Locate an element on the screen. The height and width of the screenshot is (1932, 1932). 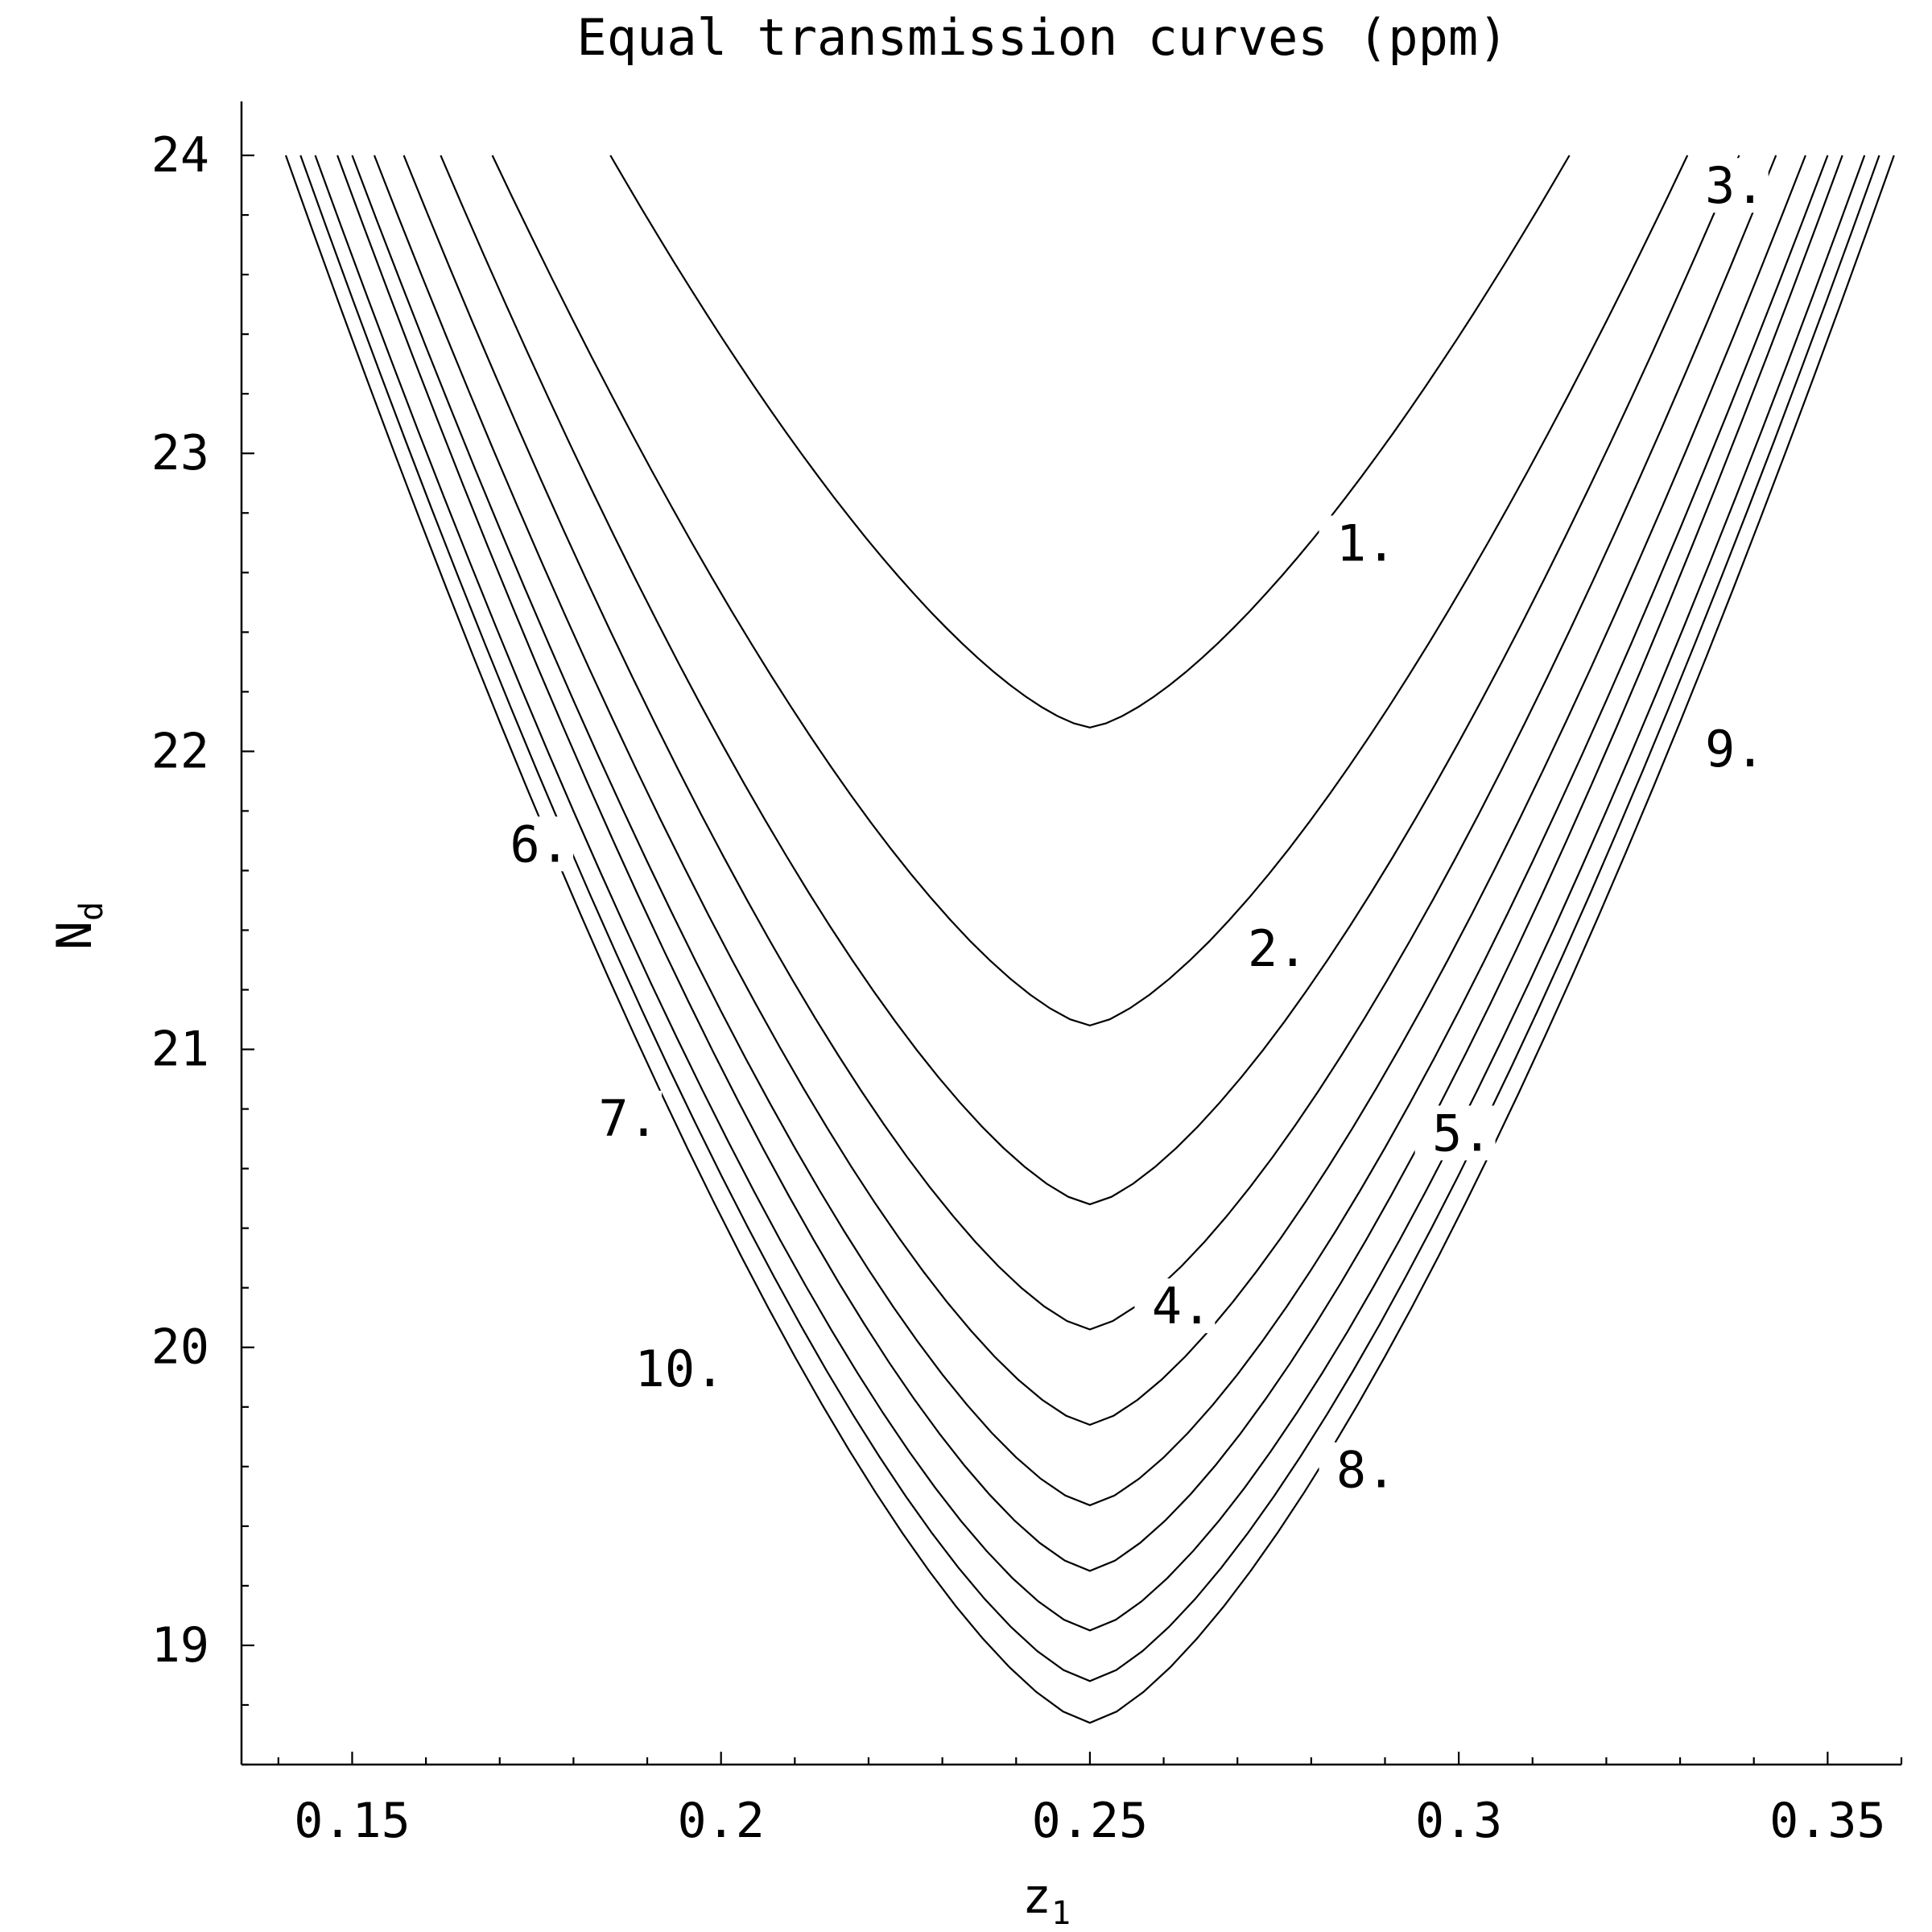
contour-label-7: 7. is located at coordinates (628, 1118).